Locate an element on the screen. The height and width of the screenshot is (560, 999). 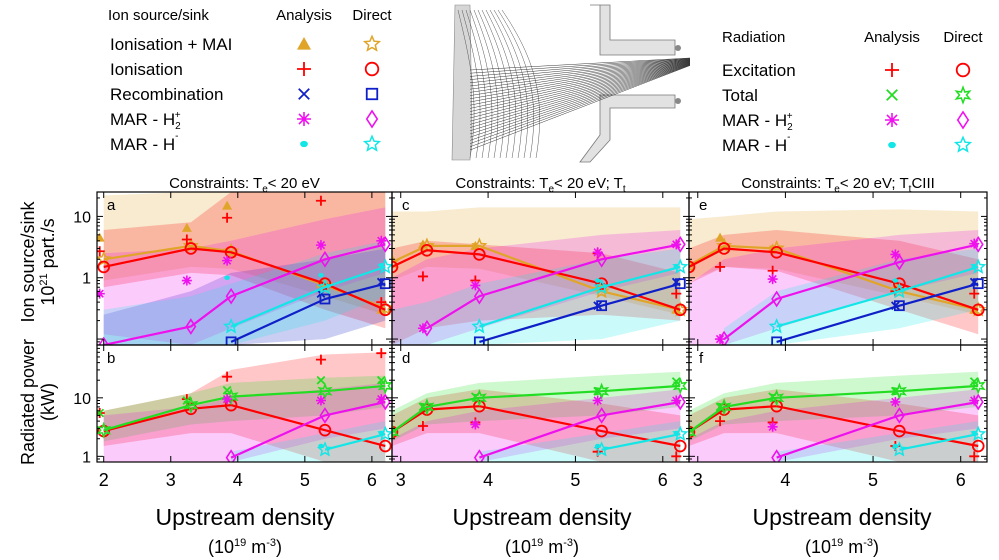
legend-title: Radiation is located at coordinates (753, 37).